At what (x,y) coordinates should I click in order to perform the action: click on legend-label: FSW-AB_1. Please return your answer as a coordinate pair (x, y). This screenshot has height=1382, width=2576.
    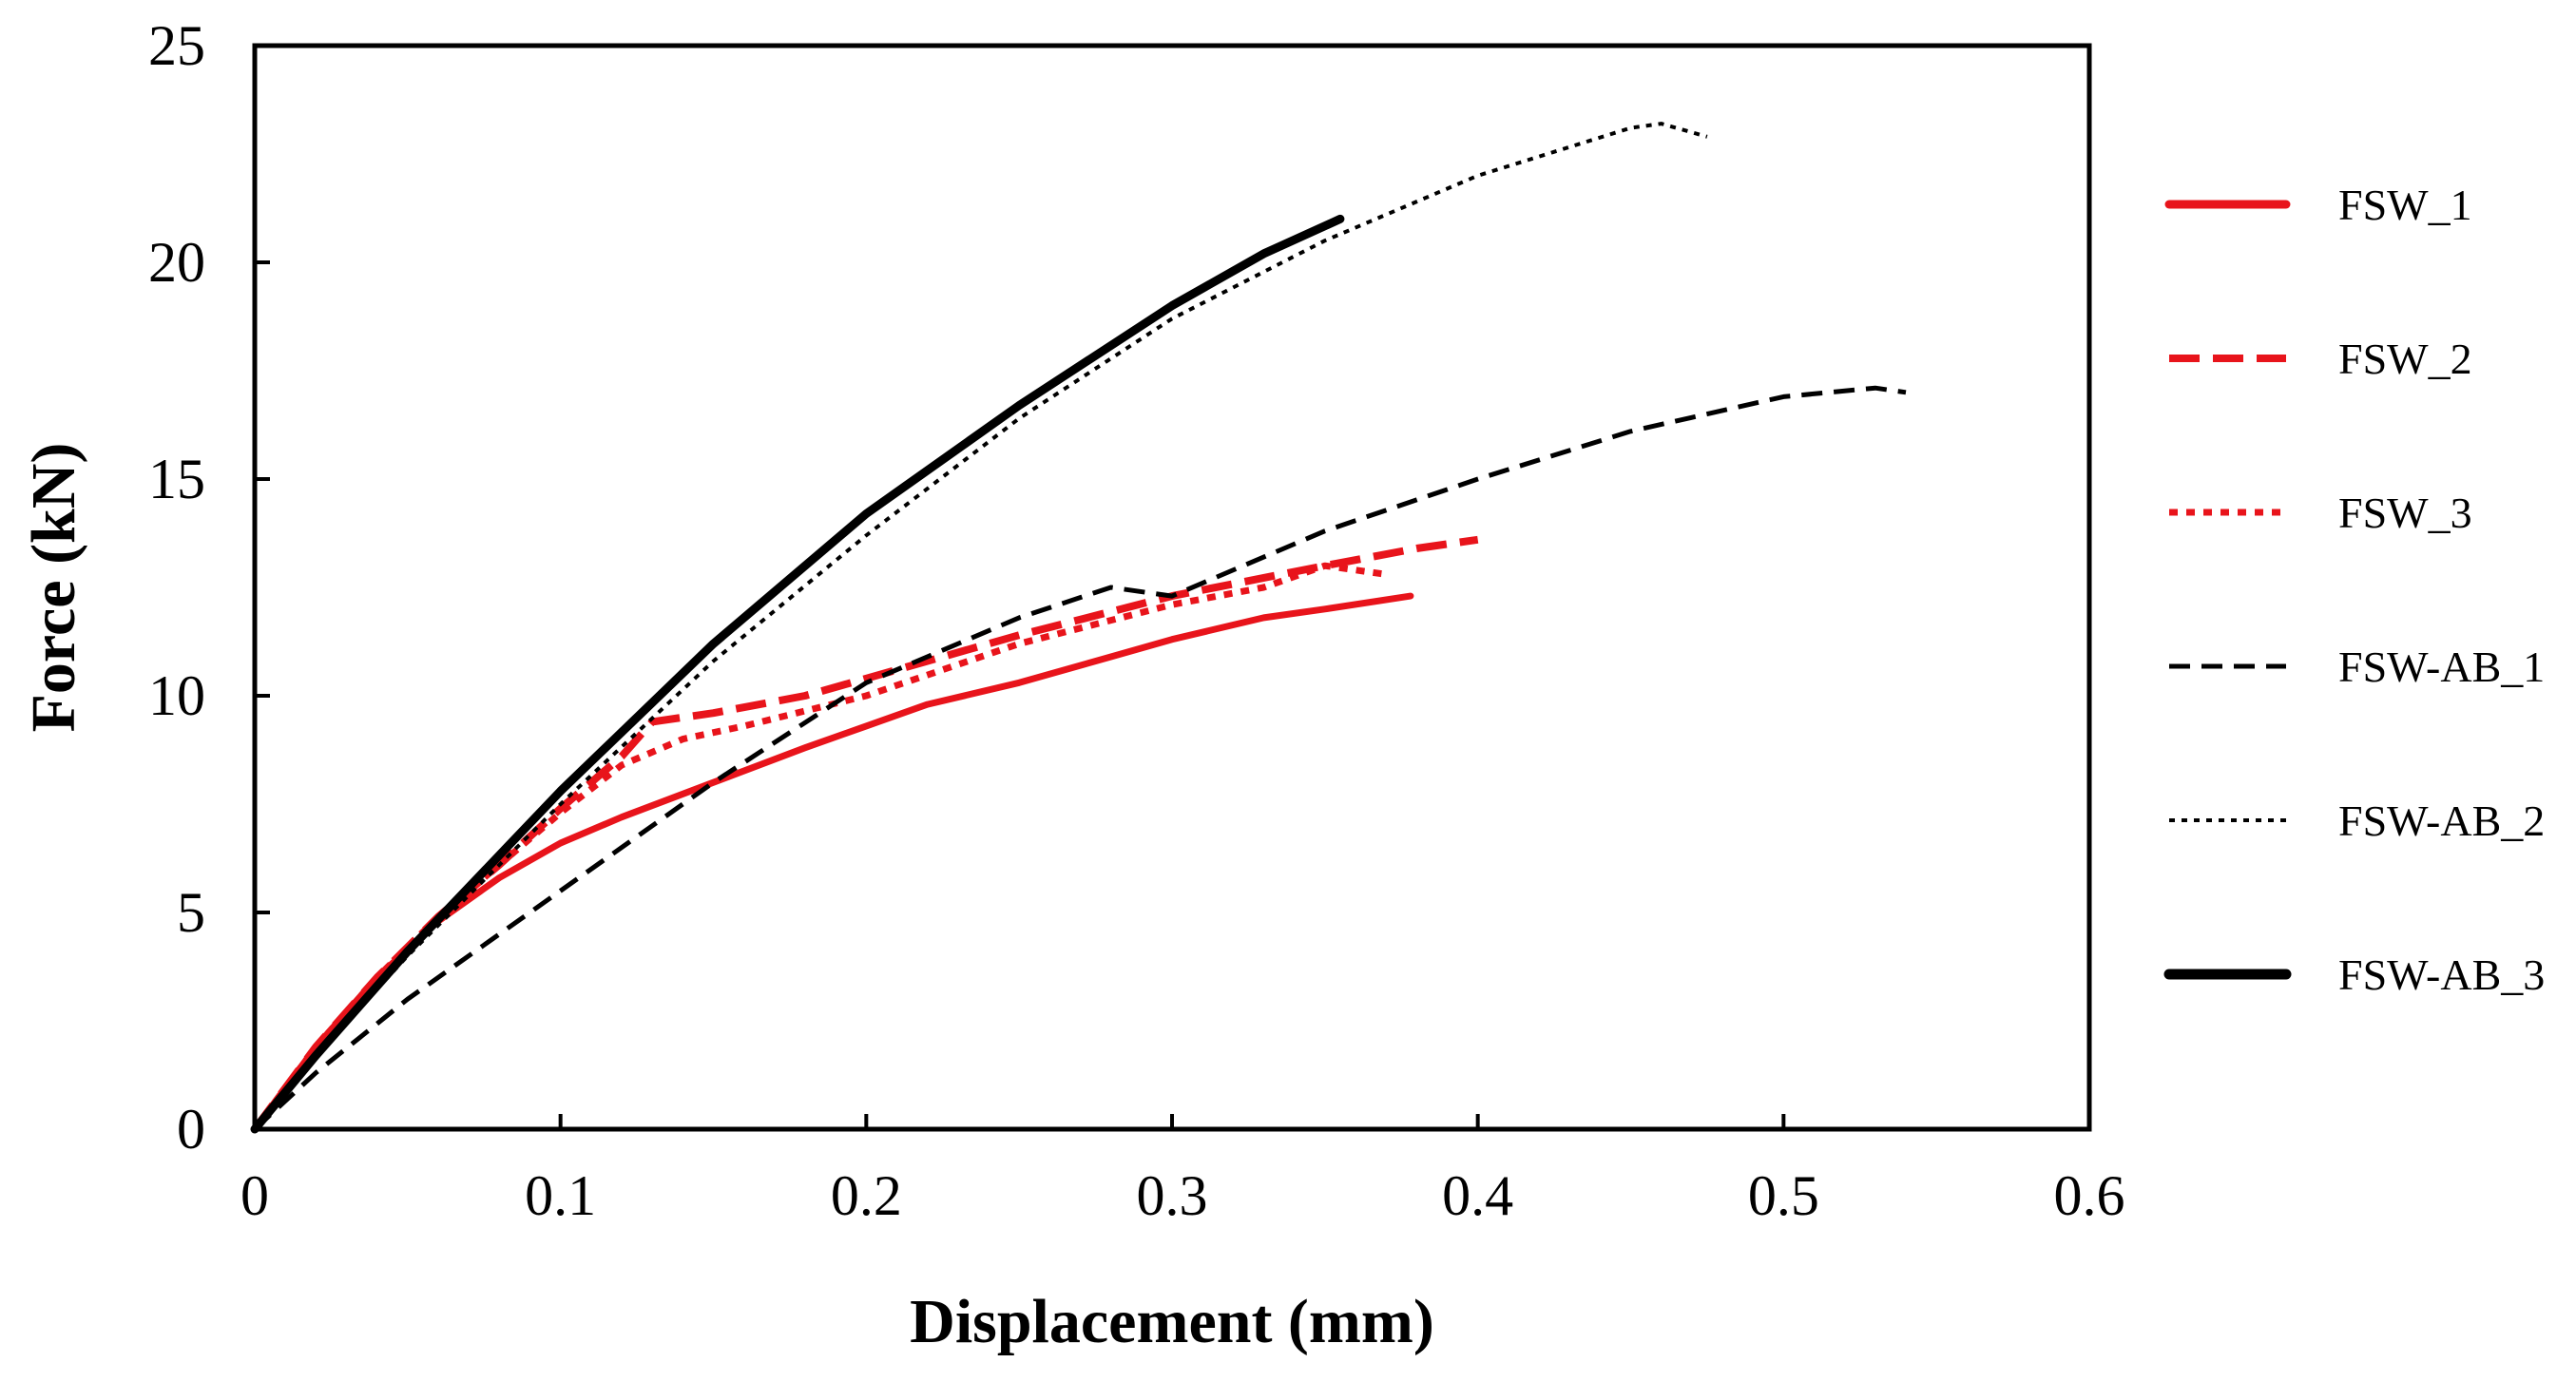
    Looking at the image, I should click on (2441, 667).